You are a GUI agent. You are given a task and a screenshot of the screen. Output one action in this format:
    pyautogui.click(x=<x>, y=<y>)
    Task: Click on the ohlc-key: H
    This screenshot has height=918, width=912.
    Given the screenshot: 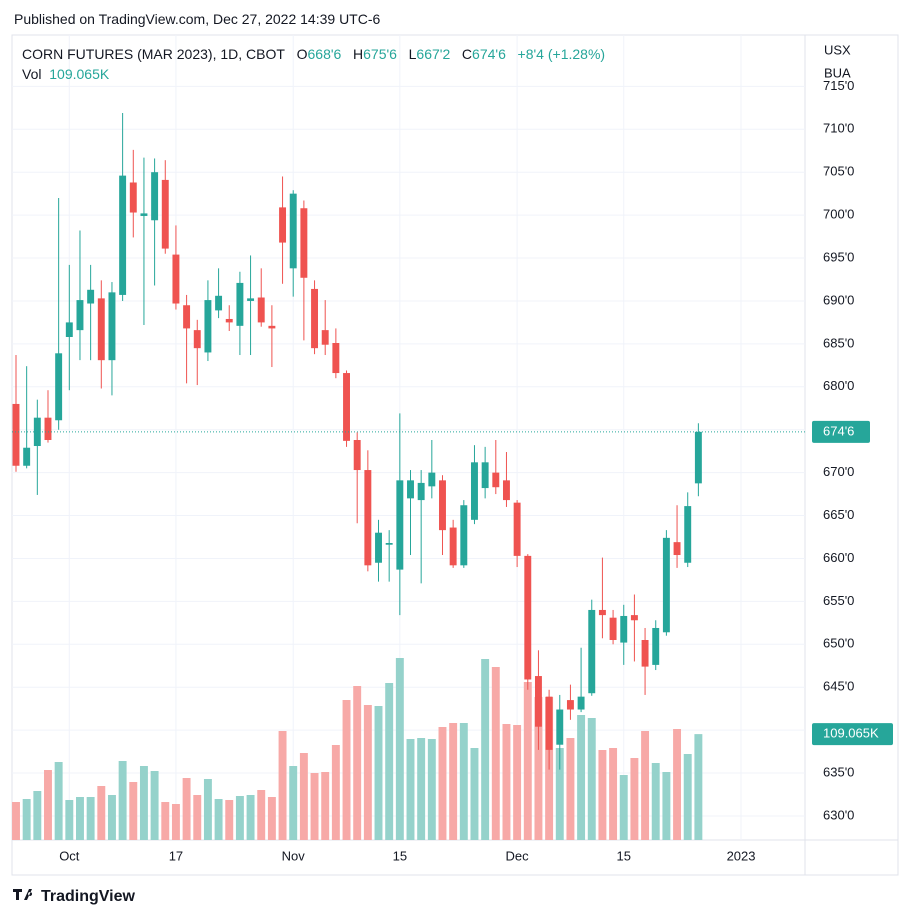 What is the action you would take?
    pyautogui.click(x=358, y=54)
    